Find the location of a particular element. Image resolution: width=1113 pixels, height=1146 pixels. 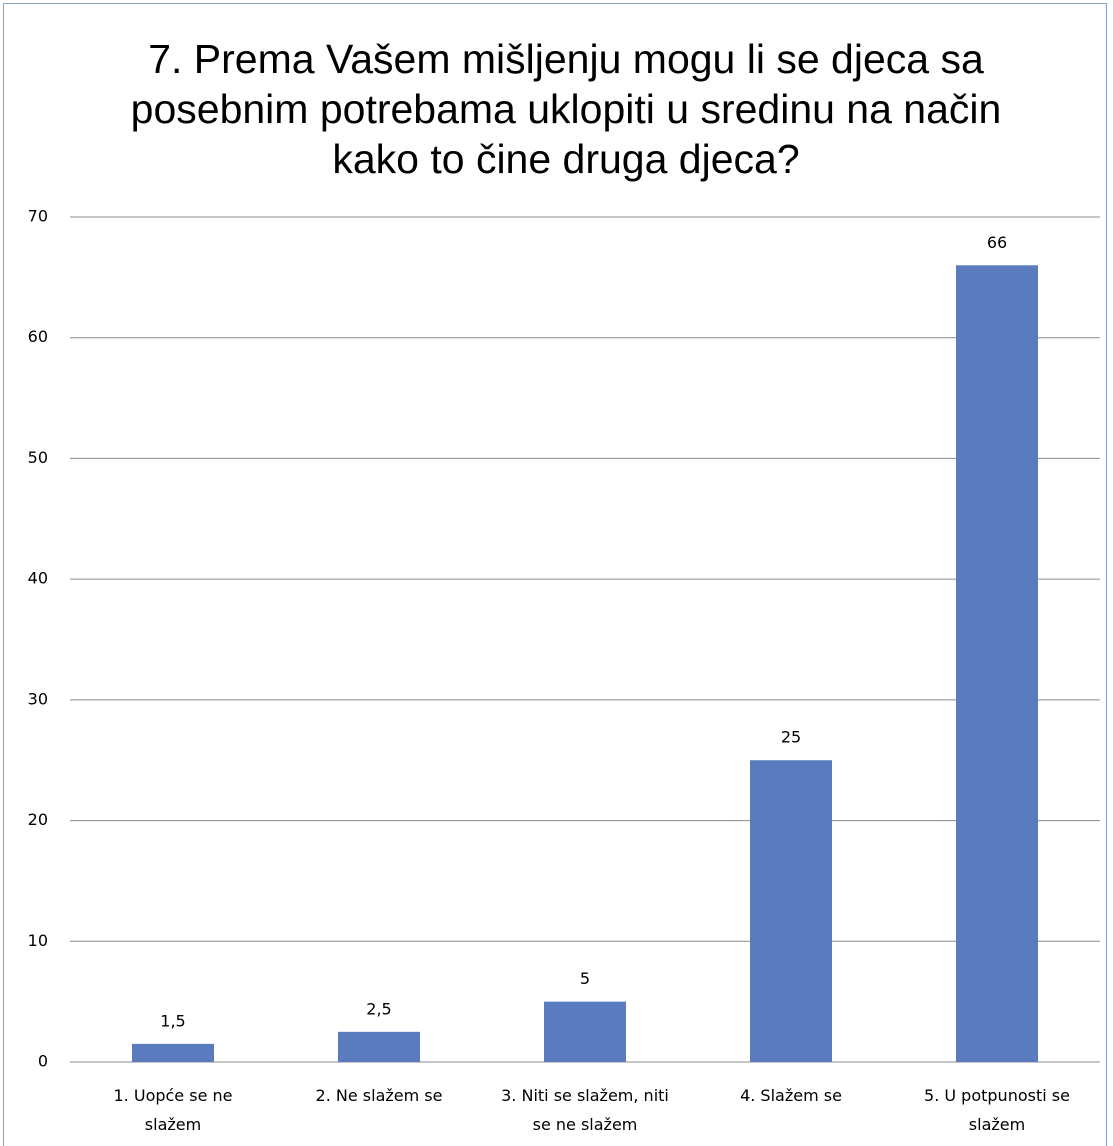

value-label: 5 is located at coordinates (585, 978).